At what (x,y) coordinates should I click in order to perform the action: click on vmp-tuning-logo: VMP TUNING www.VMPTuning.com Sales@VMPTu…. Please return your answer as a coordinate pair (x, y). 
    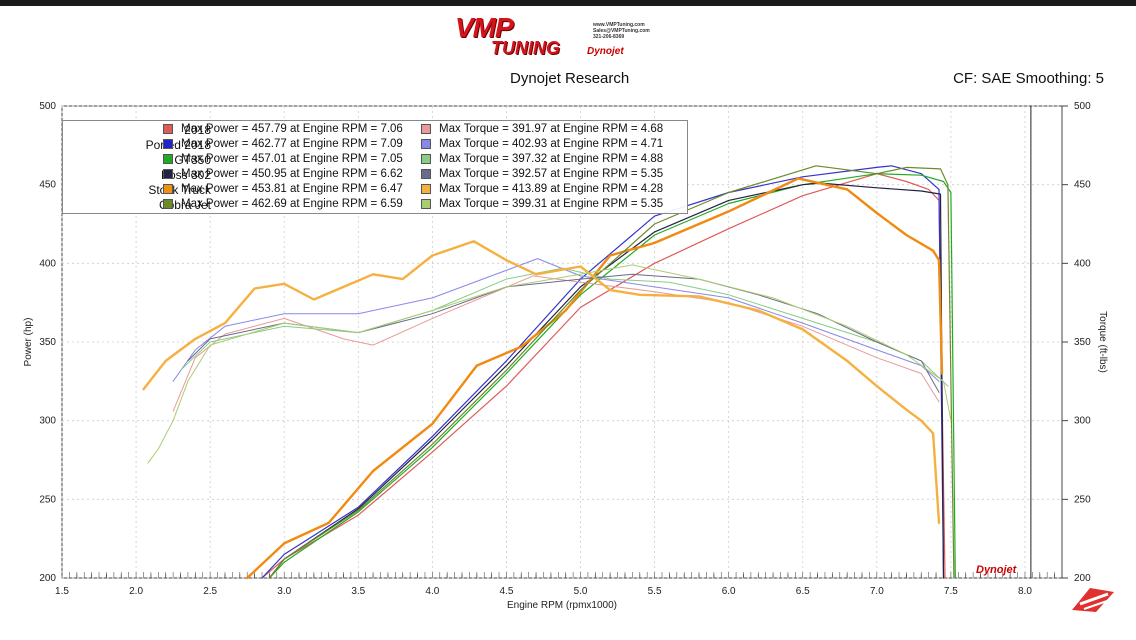
    Looking at the image, I should click on (570, 38).